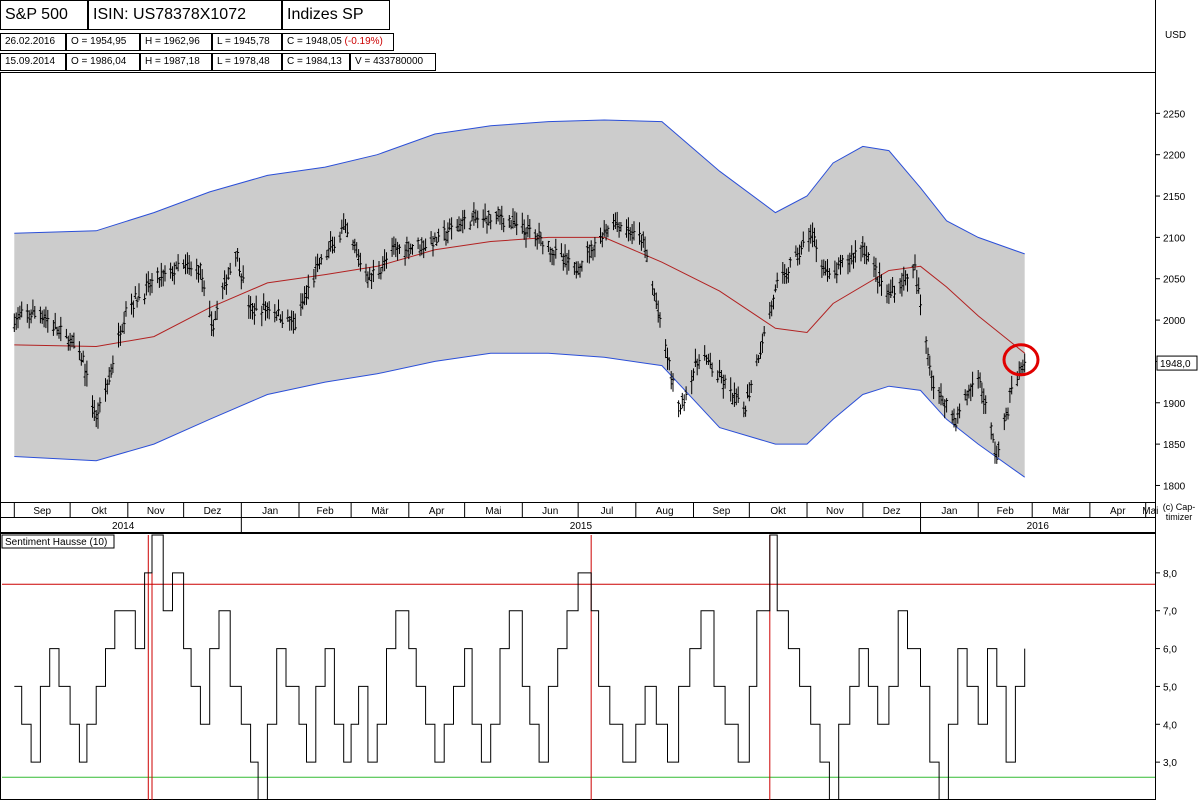 This screenshot has width=1200, height=800. What do you see at coordinates (1174, 238) in the screenshot?
I see `price-ytick-label: 2100` at bounding box center [1174, 238].